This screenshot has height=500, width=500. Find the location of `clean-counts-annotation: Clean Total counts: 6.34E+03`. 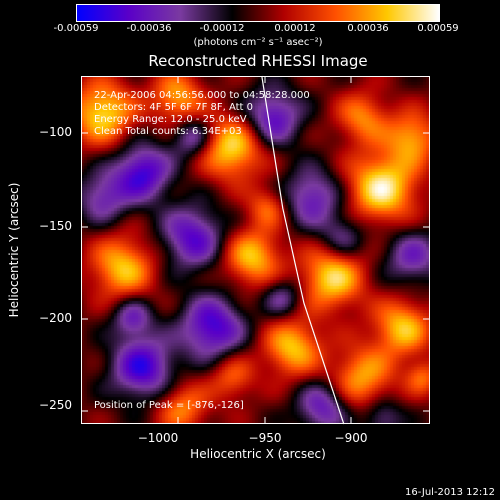

clean-counts-annotation: Clean Total counts: 6.34E+03 is located at coordinates (168, 131).